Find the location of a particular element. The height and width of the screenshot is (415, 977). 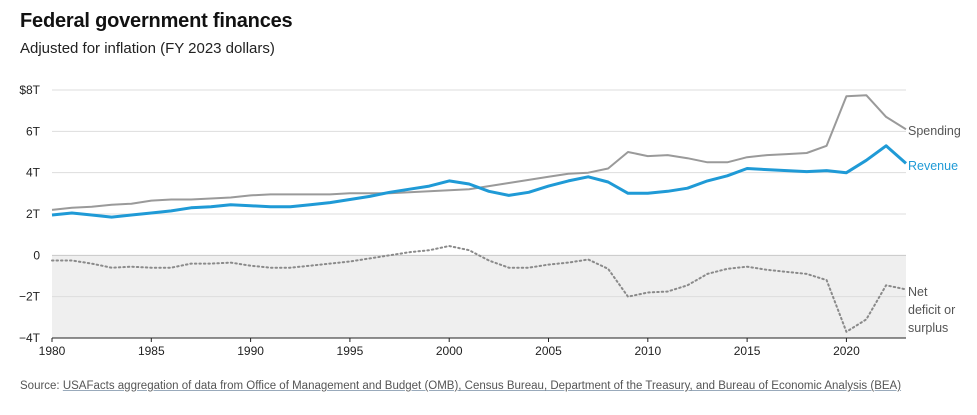

x-tick-label: 1995 is located at coordinates (350, 351).